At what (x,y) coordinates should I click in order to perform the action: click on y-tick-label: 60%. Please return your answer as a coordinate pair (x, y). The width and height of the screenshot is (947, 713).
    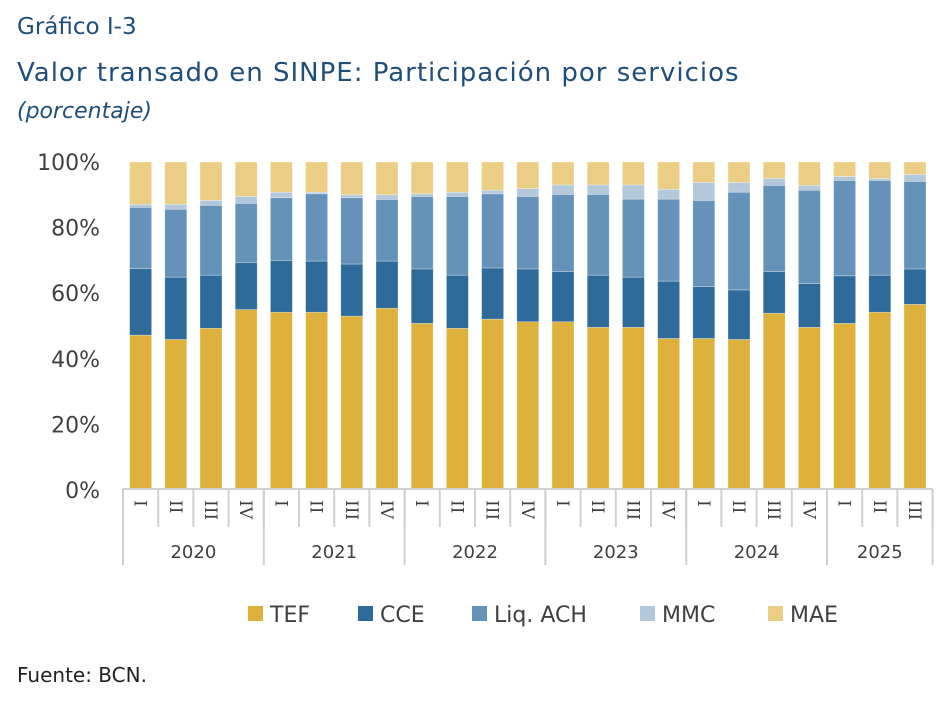
    Looking at the image, I should click on (75, 294).